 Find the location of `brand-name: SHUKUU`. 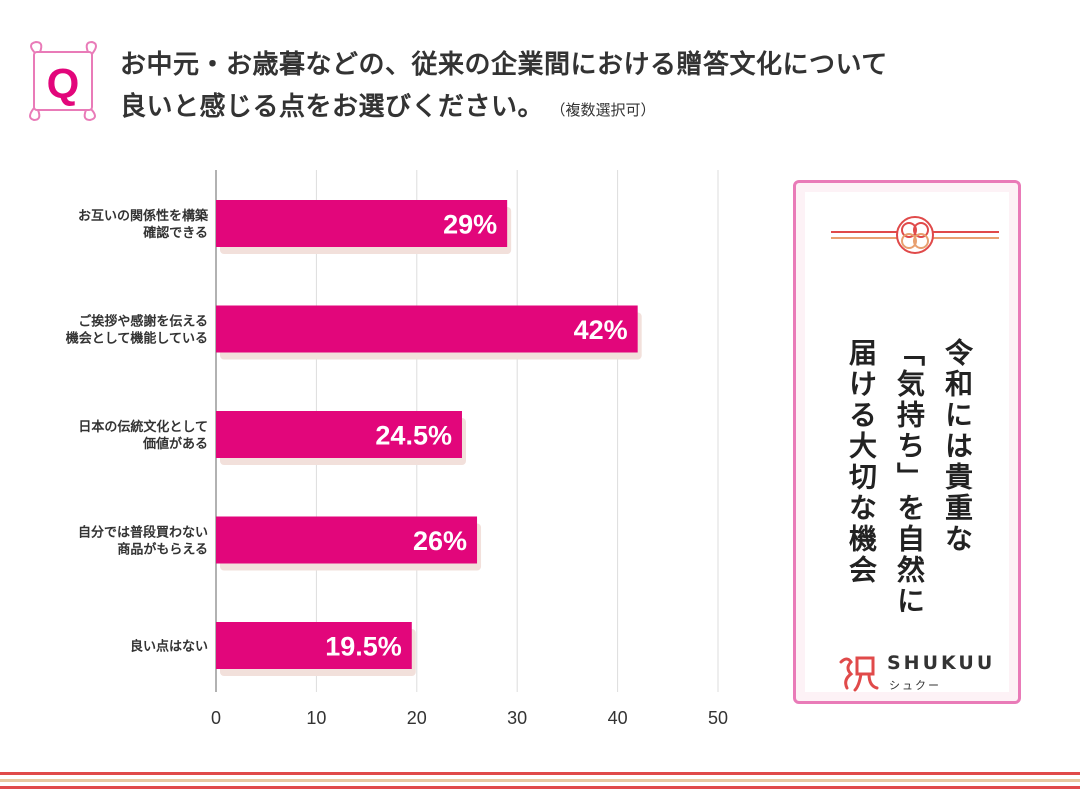

brand-name: SHUKUU is located at coordinates (941, 663).